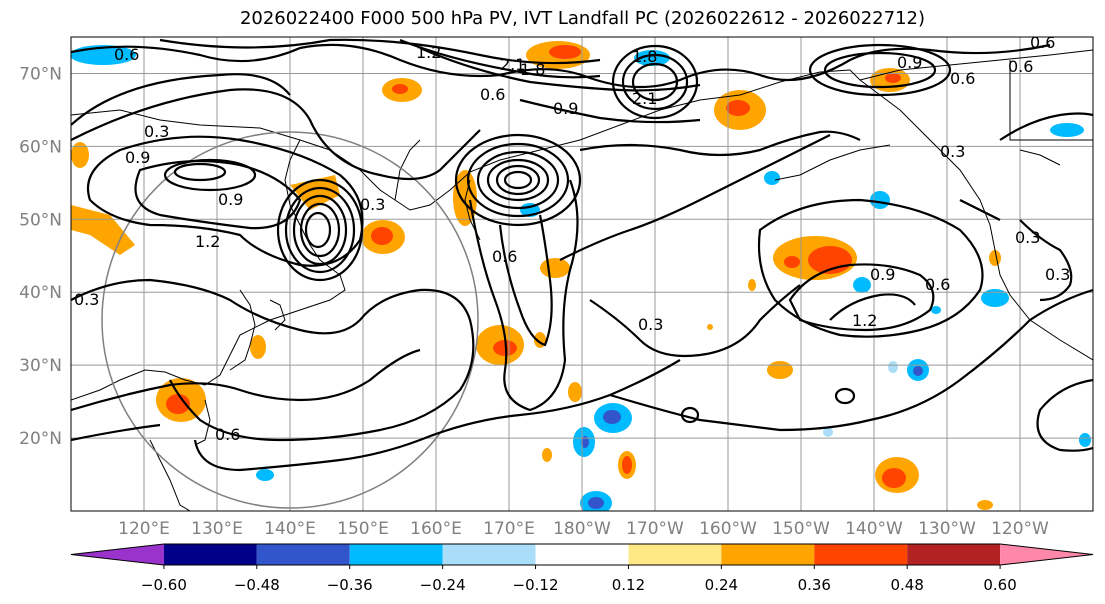 The image size is (1105, 604). What do you see at coordinates (436, 529) in the screenshot?
I see `longitude-label: 160°E` at bounding box center [436, 529].